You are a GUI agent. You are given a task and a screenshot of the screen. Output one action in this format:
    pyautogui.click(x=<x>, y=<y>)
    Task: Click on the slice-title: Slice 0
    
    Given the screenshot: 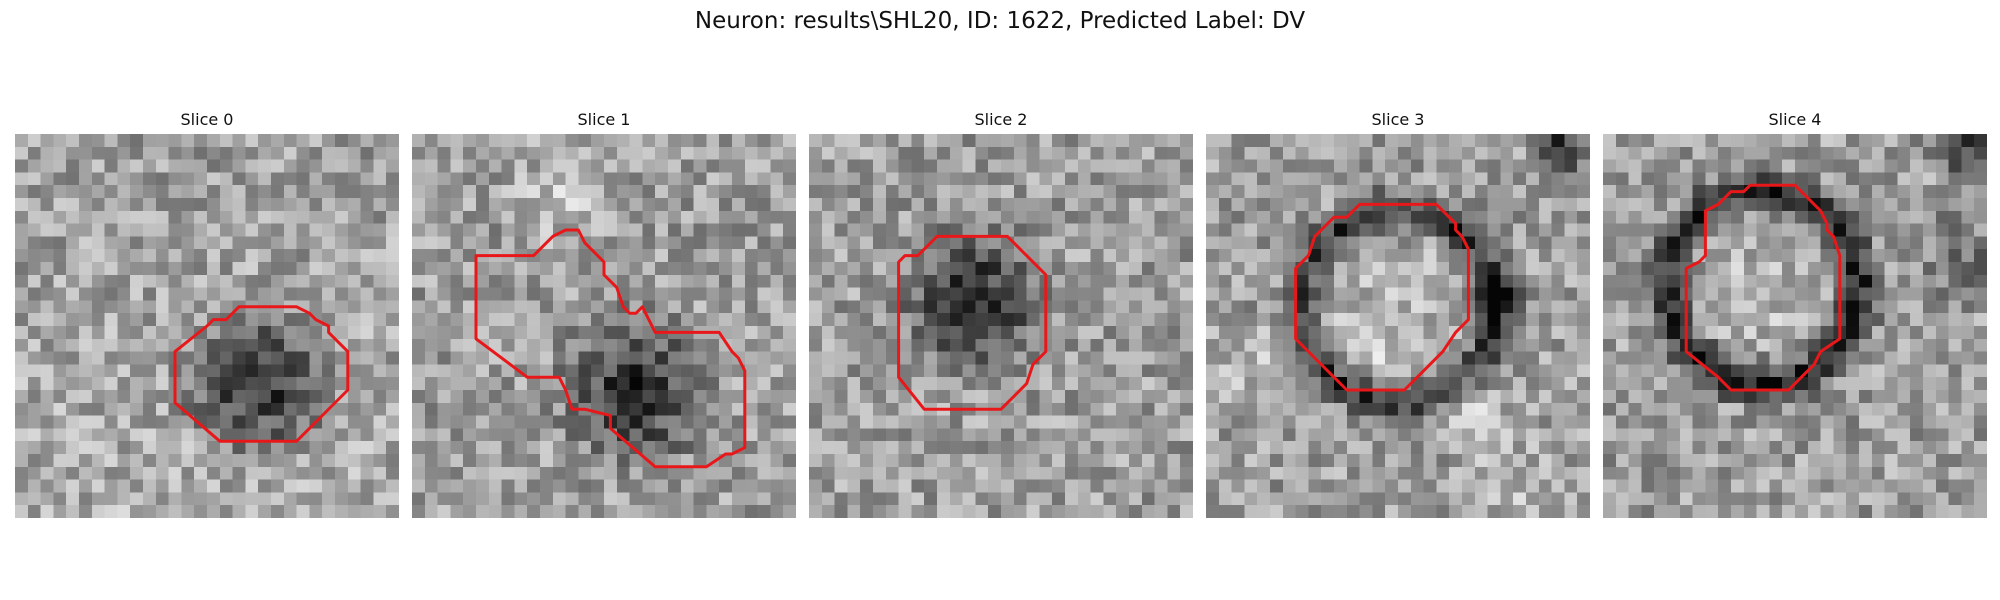 What is the action you would take?
    pyautogui.click(x=207, y=119)
    